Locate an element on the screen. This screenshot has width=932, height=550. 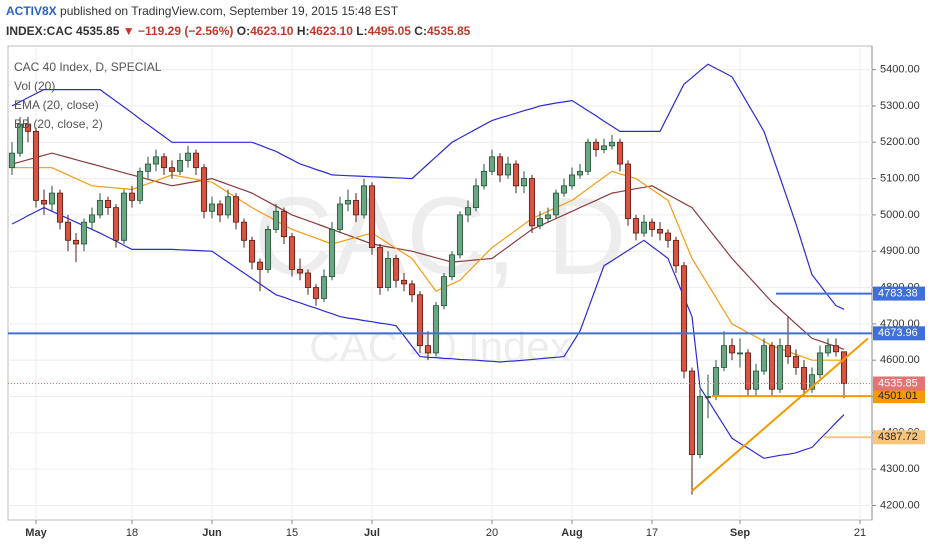
annotation-label: 4501.01 is located at coordinates (898, 396).